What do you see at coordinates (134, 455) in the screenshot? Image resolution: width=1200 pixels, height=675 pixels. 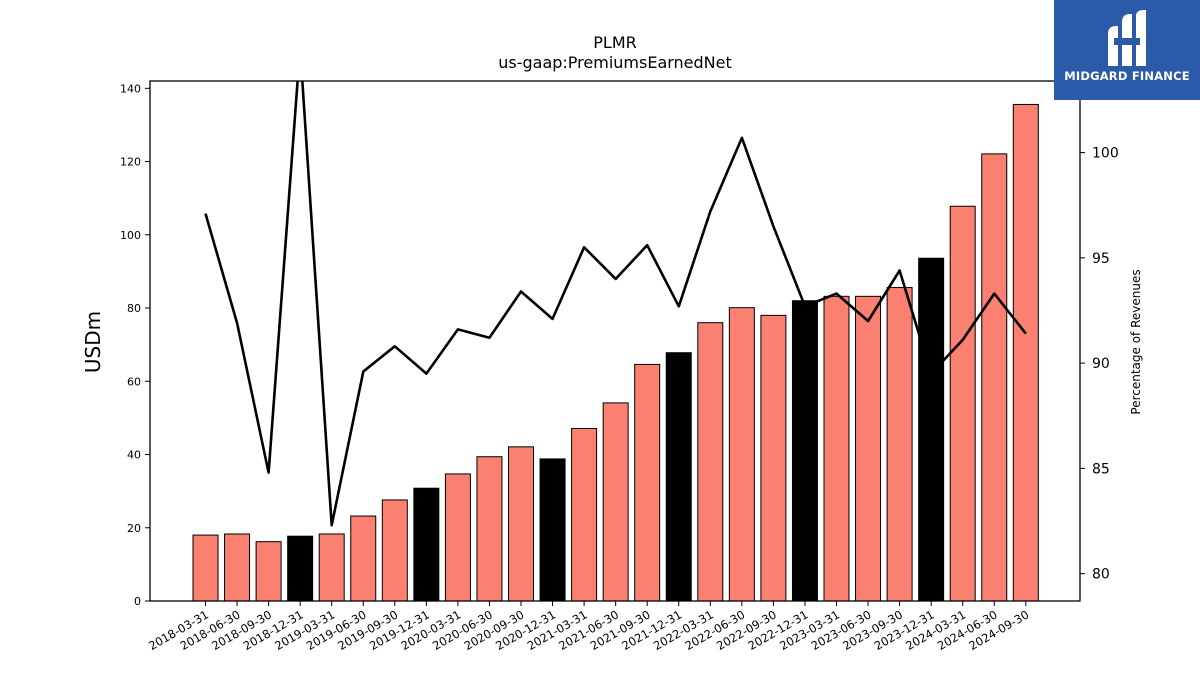 I see `y-tick-label: 40` at bounding box center [134, 455].